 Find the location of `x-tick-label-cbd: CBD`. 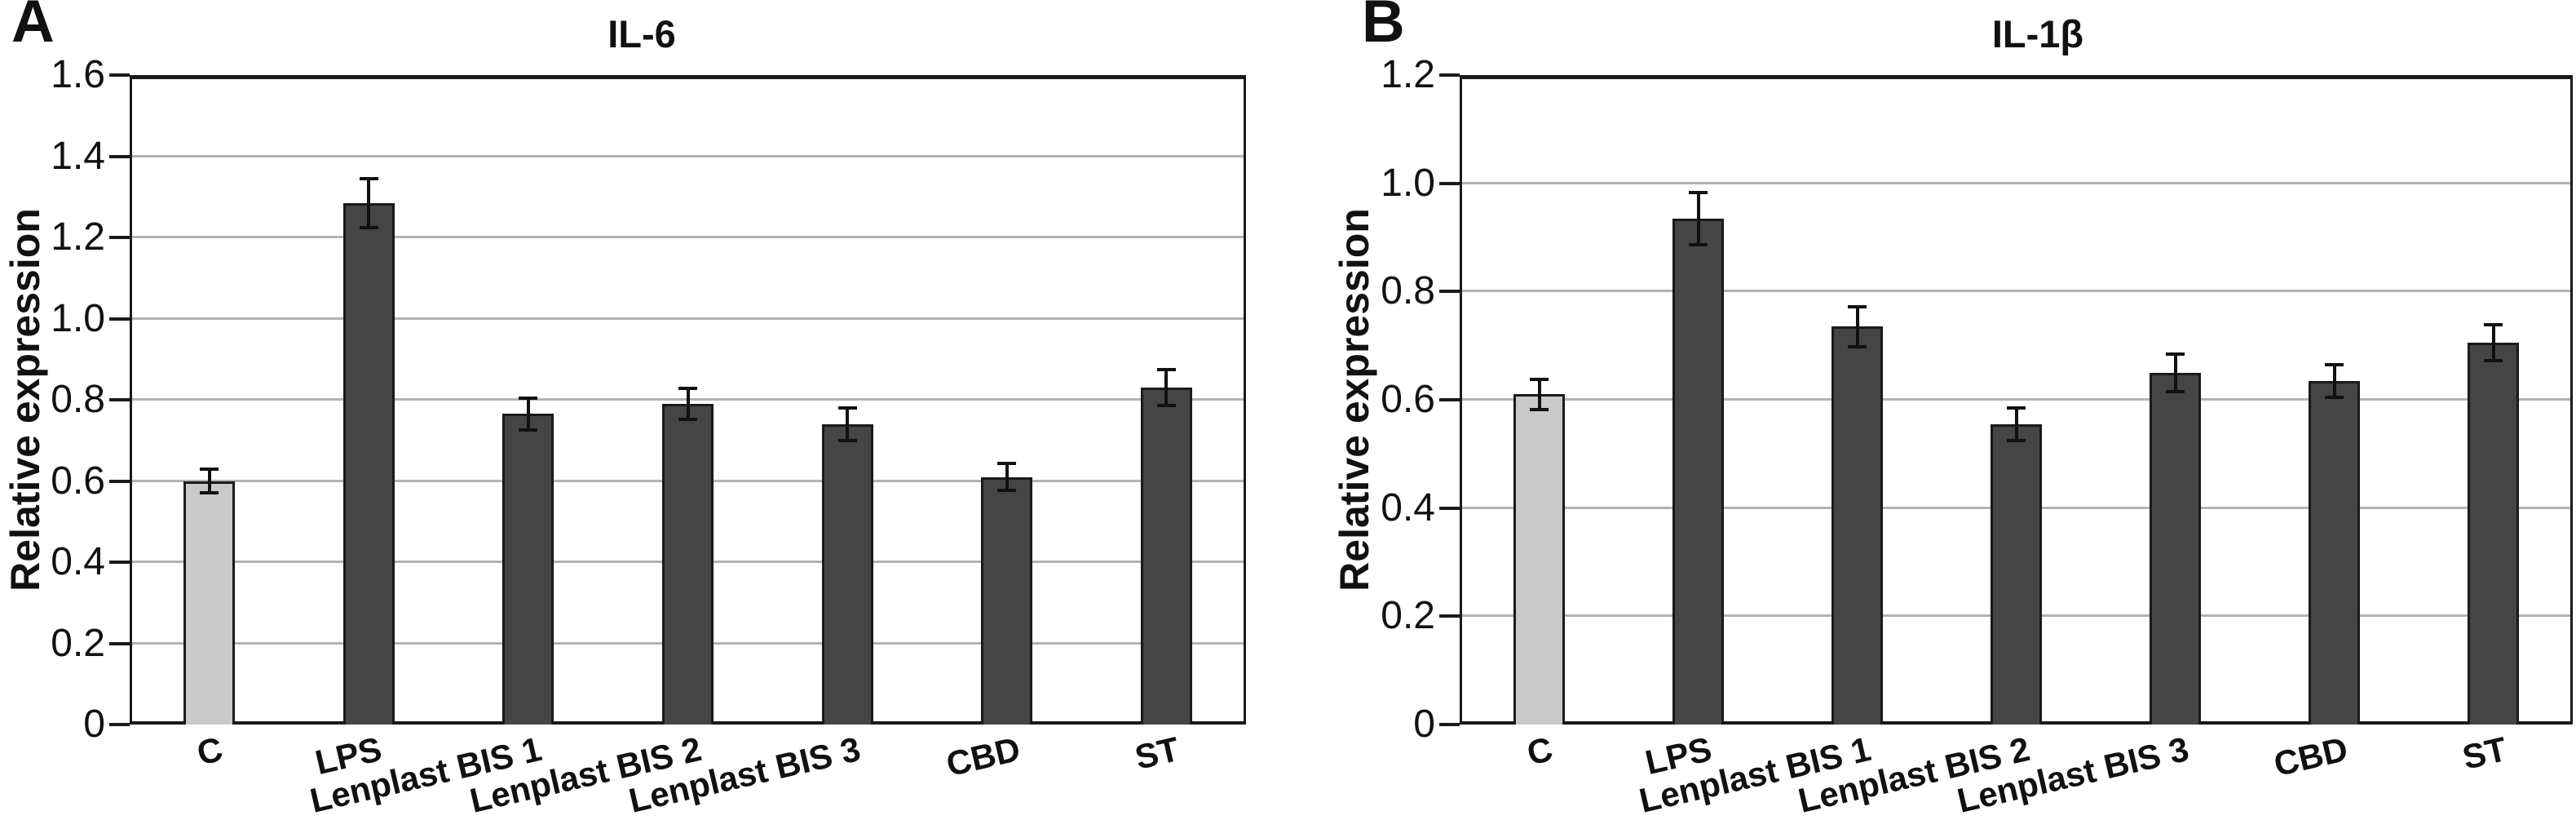

x-tick-label-cbd: CBD is located at coordinates (2310, 756).